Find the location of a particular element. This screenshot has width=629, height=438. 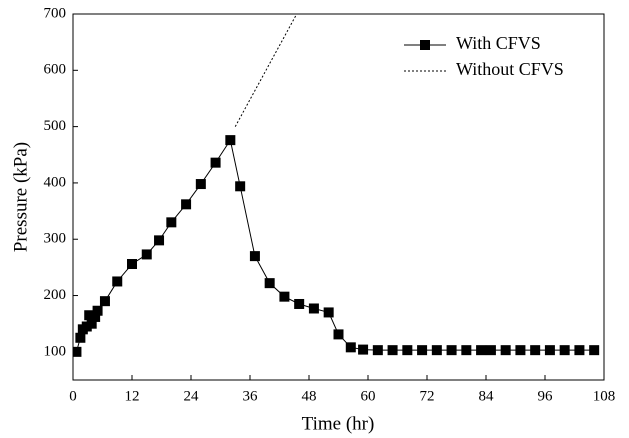

x-tick-label: 108 is located at coordinates (604, 396).